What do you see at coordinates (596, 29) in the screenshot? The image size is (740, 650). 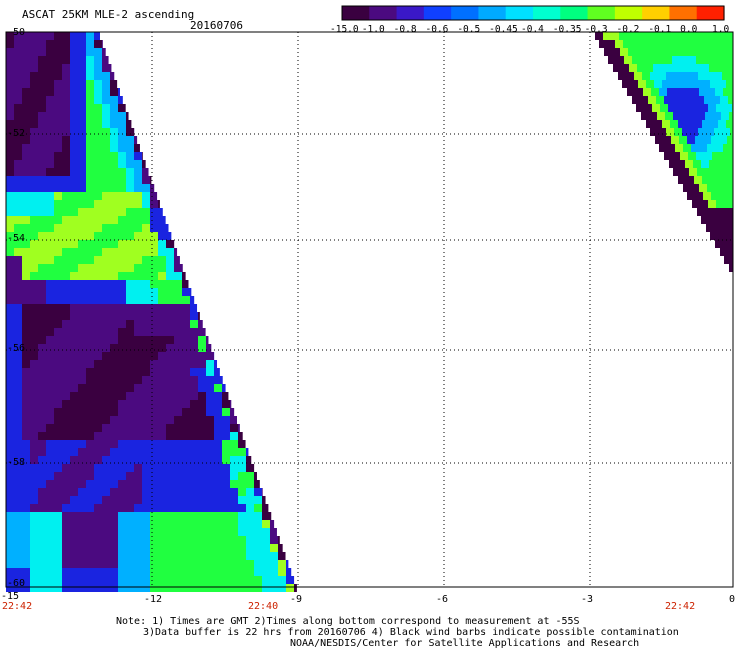 I see `colorbar-label: -0.3` at bounding box center [596, 29].